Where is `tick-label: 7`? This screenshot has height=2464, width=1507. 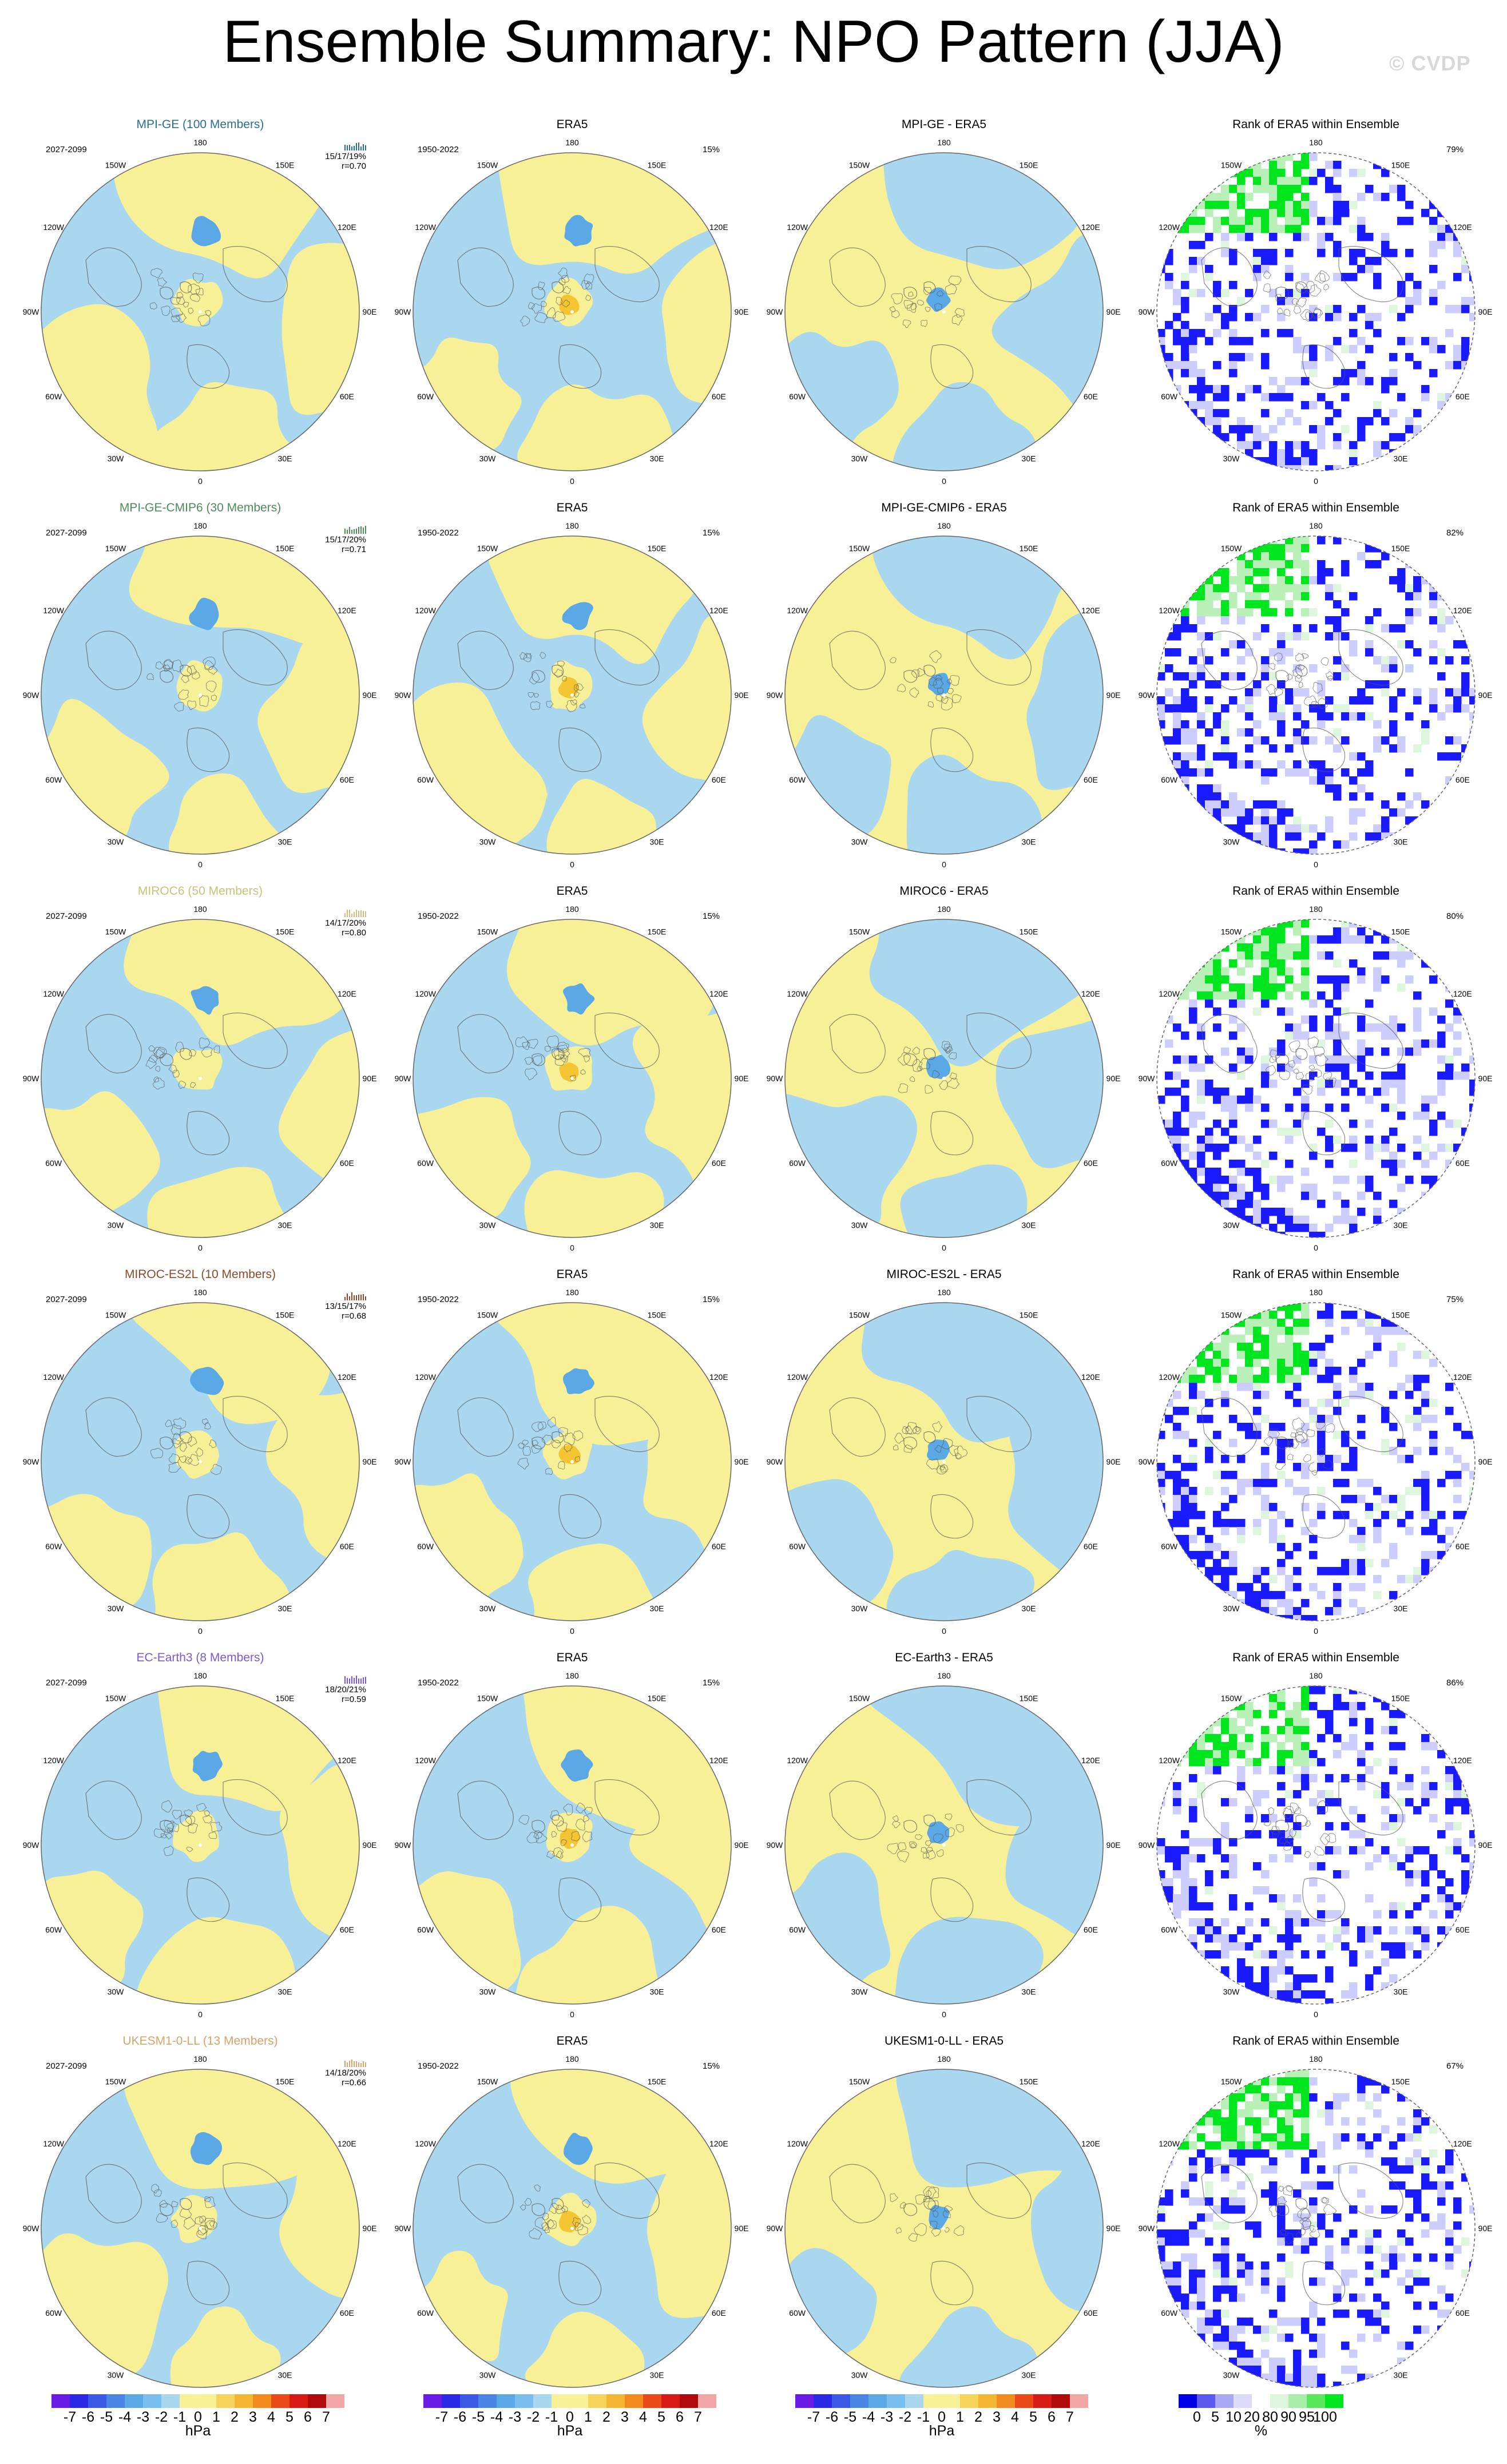 tick-label: 7 is located at coordinates (326, 2417).